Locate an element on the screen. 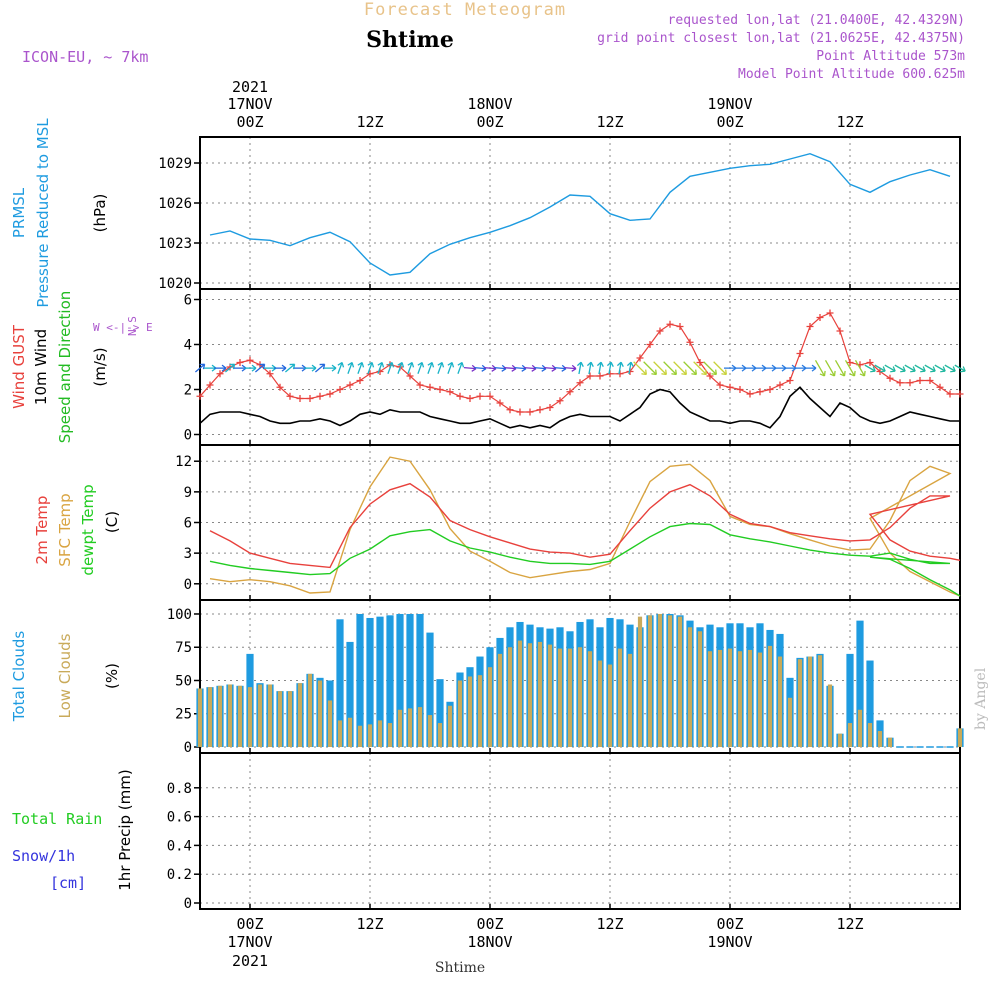 The image size is (1000, 1000). top-hour-label: 12Z is located at coordinates (849, 122).